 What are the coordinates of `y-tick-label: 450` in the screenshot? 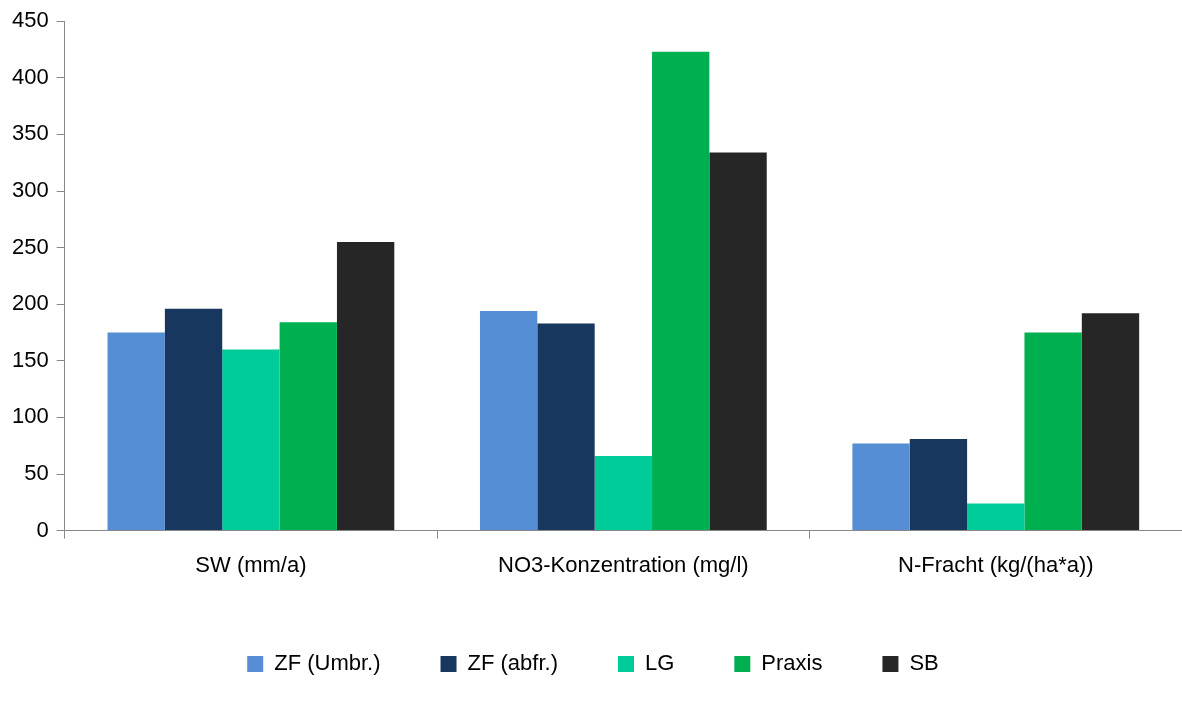 It's located at (30, 20).